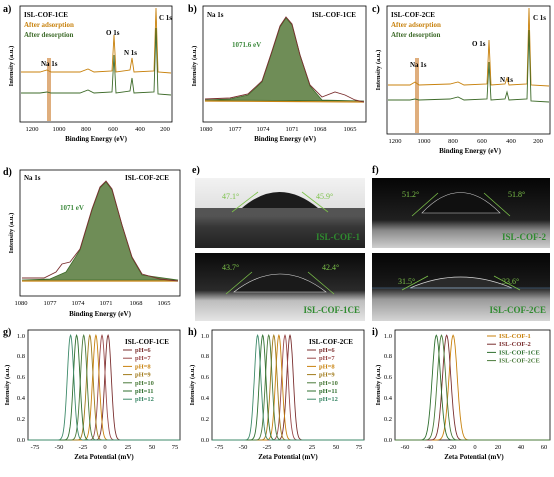 This screenshot has height=477, width=554. I want to click on raw-spectrum, so click(100, 231).